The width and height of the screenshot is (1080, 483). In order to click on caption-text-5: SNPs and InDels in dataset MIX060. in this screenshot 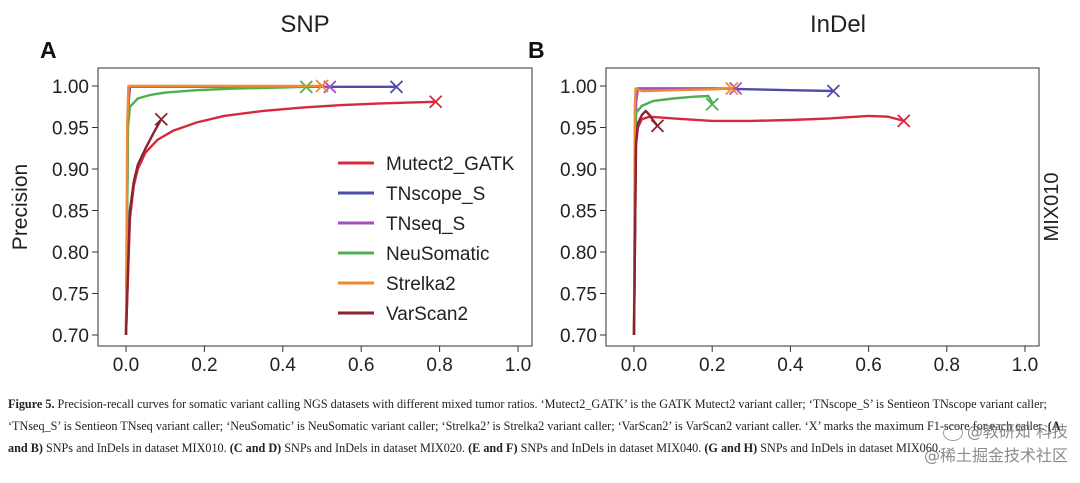, I will do `click(849, 448)`.